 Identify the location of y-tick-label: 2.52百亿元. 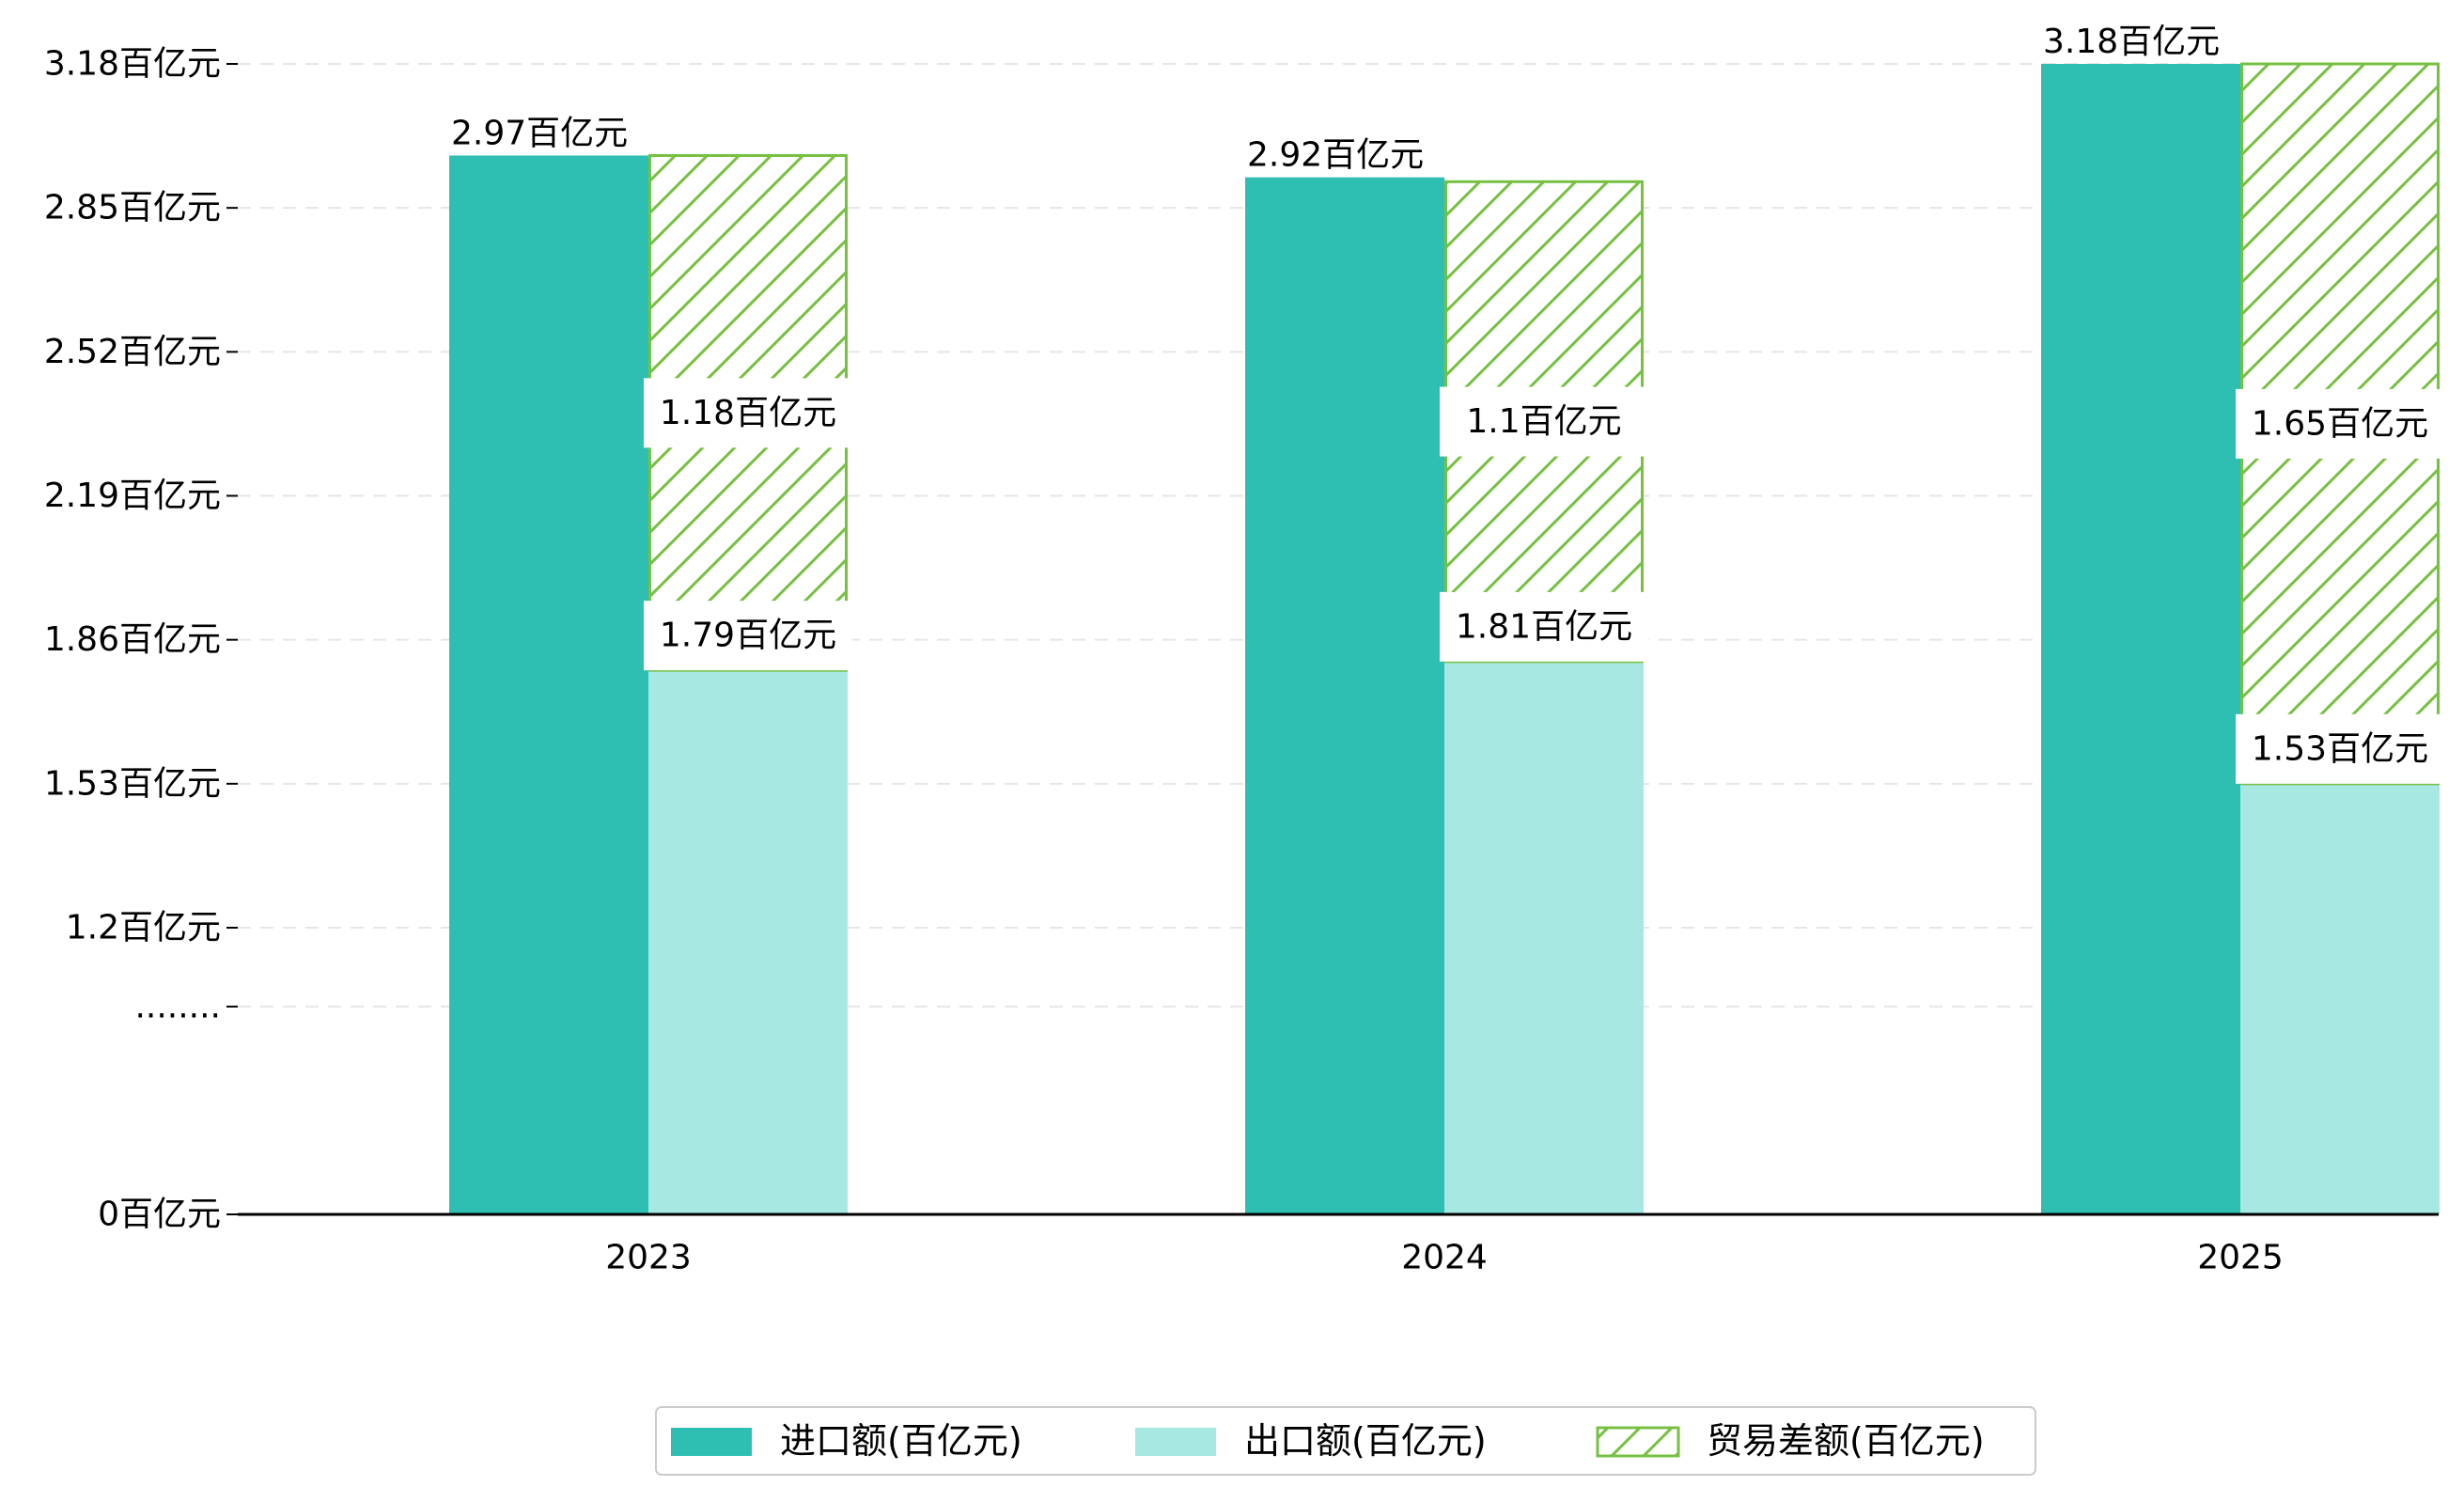
(132, 352).